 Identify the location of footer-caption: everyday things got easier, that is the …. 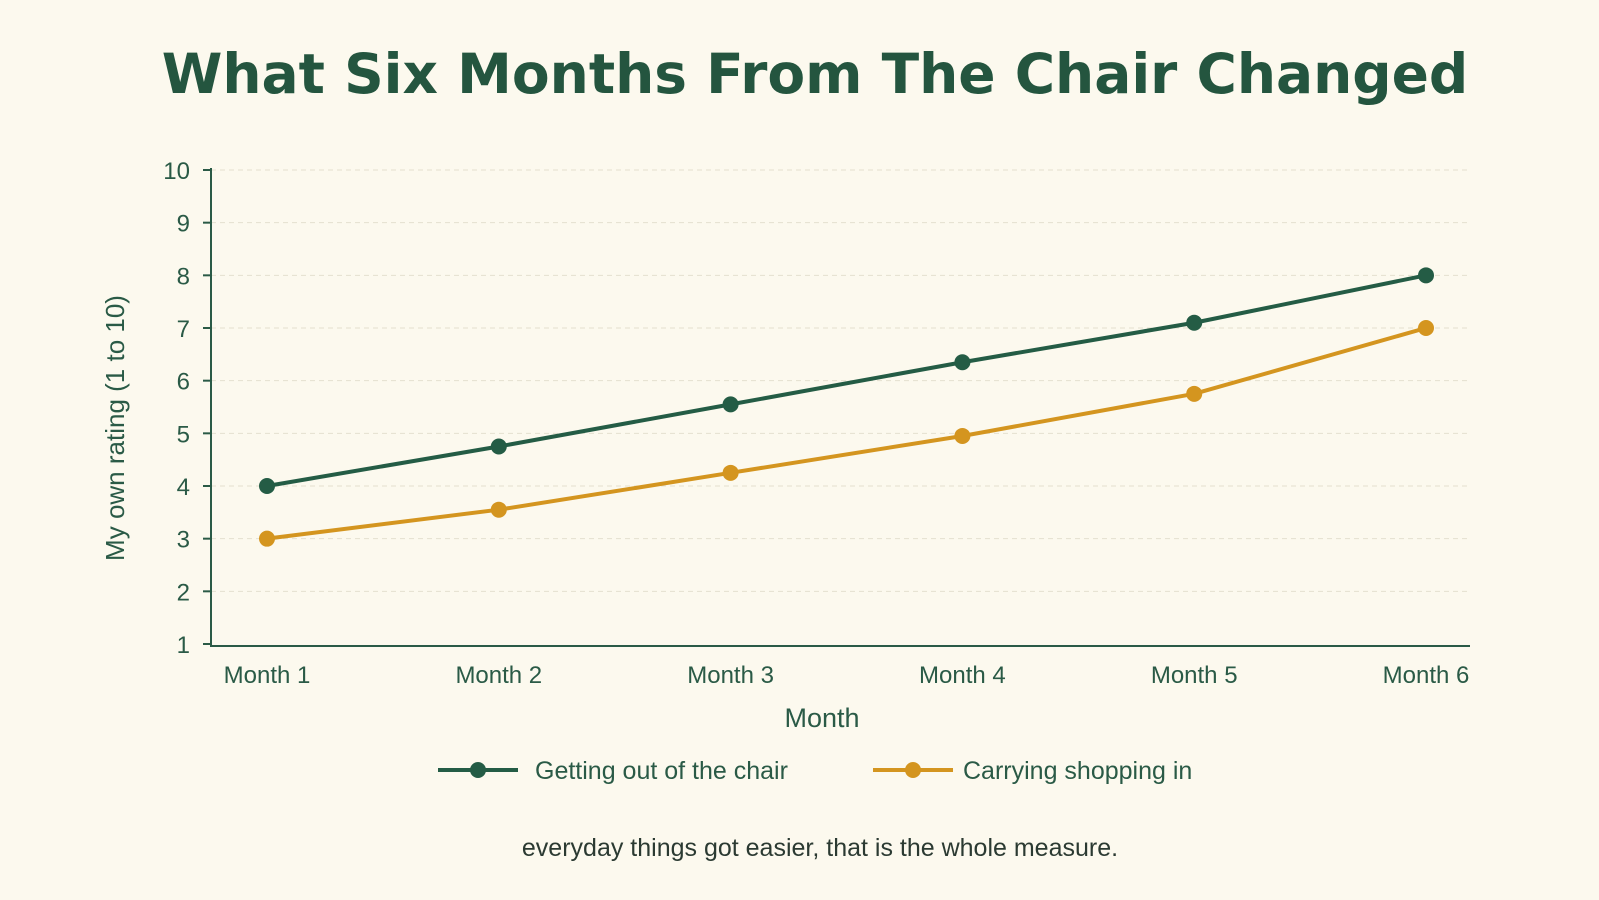
(820, 848).